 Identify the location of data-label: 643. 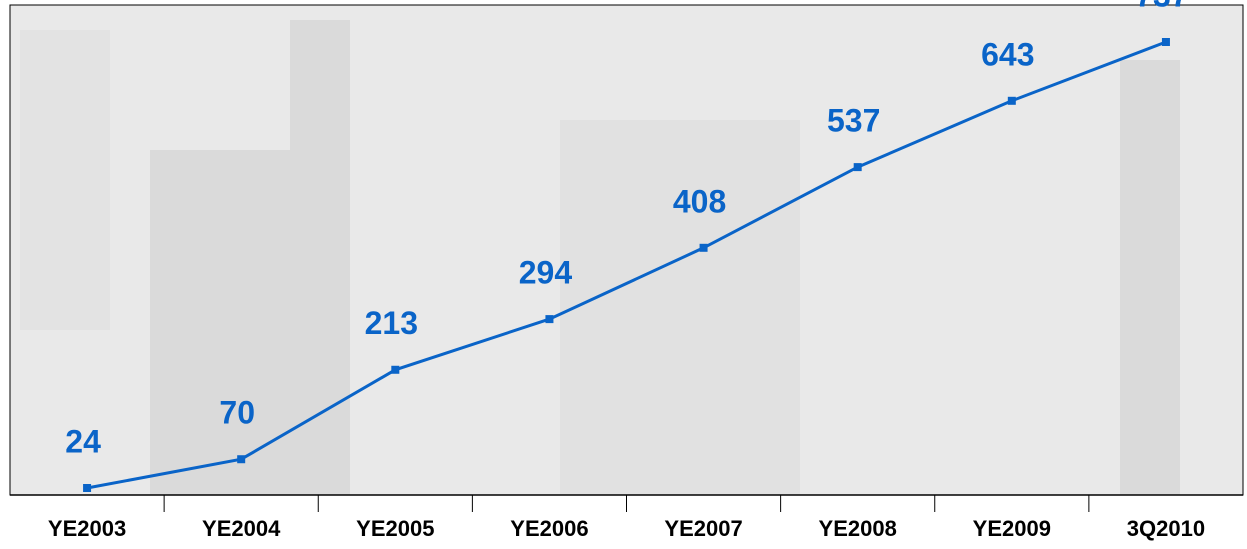
(1007, 54).